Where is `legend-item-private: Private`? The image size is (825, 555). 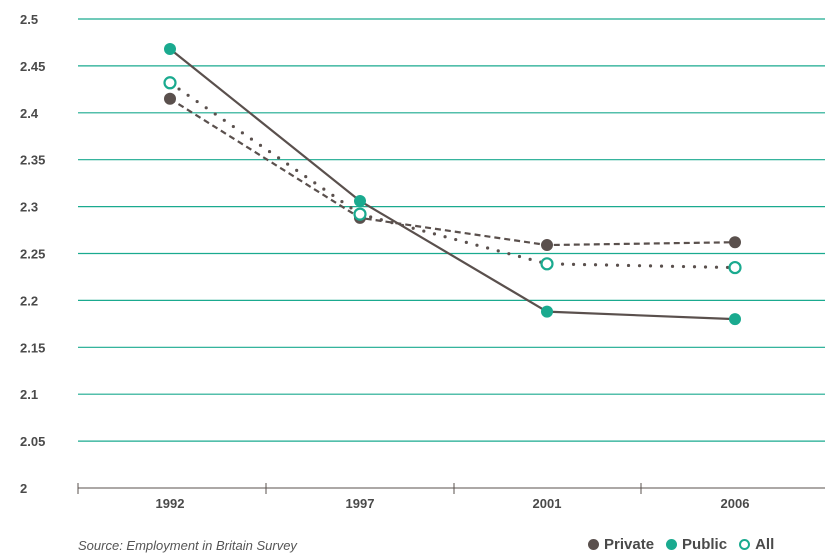
legend-item-private: Private is located at coordinates (621, 544).